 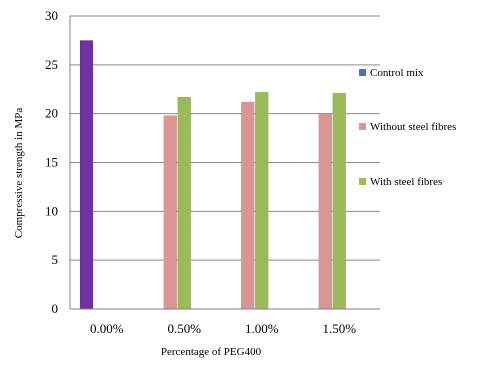 I want to click on y-axis-label: Compressive strength in MPa, so click(x=19, y=173).